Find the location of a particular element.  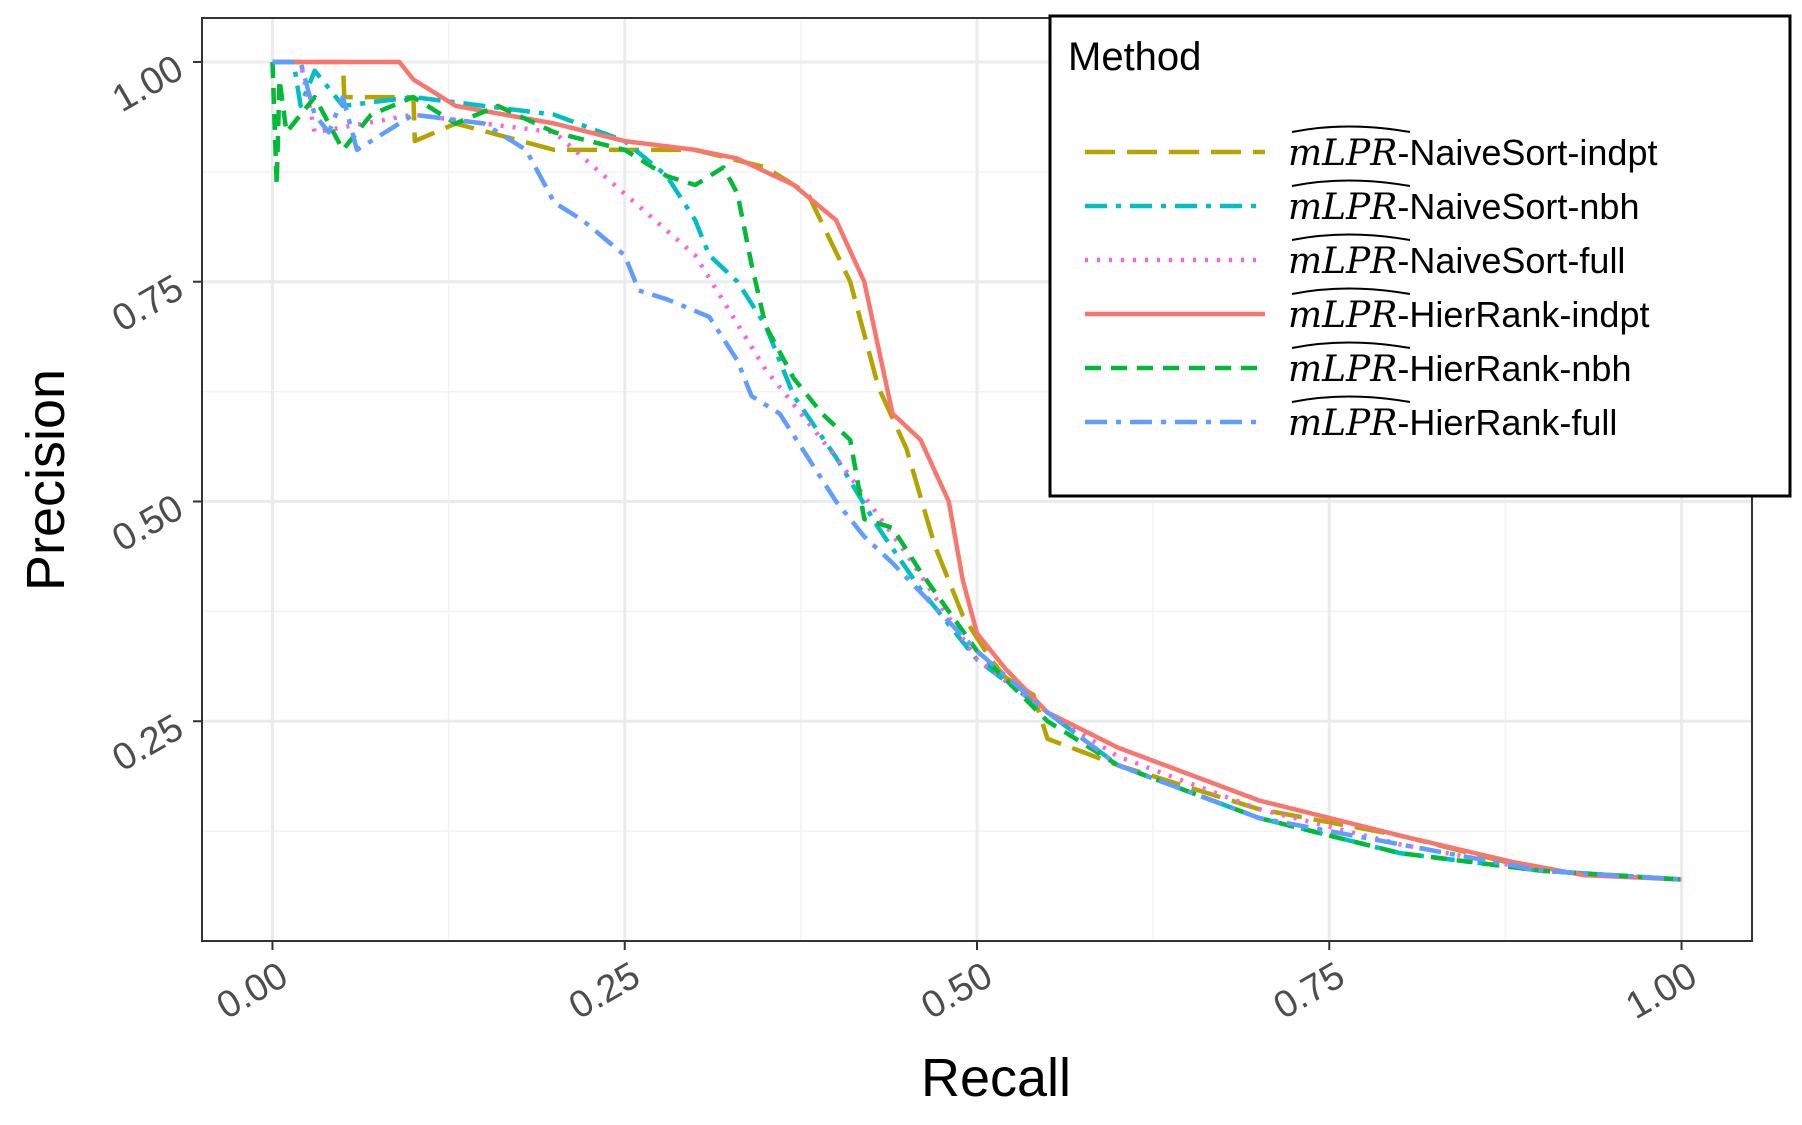

y-tick-label: 1.00 is located at coordinates (147, 83).